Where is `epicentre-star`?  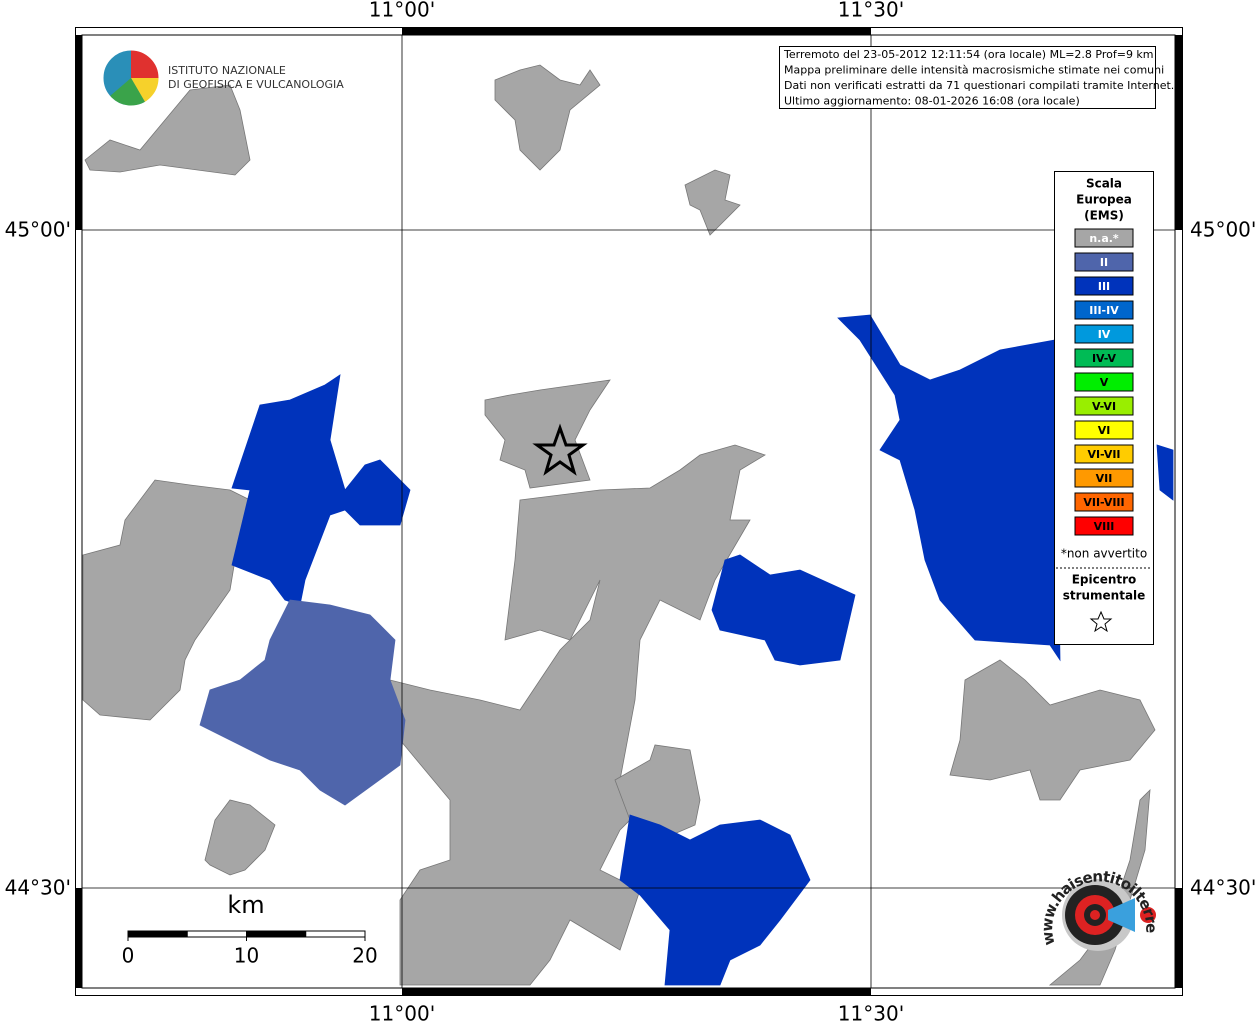 epicentre-star is located at coordinates (560, 449).